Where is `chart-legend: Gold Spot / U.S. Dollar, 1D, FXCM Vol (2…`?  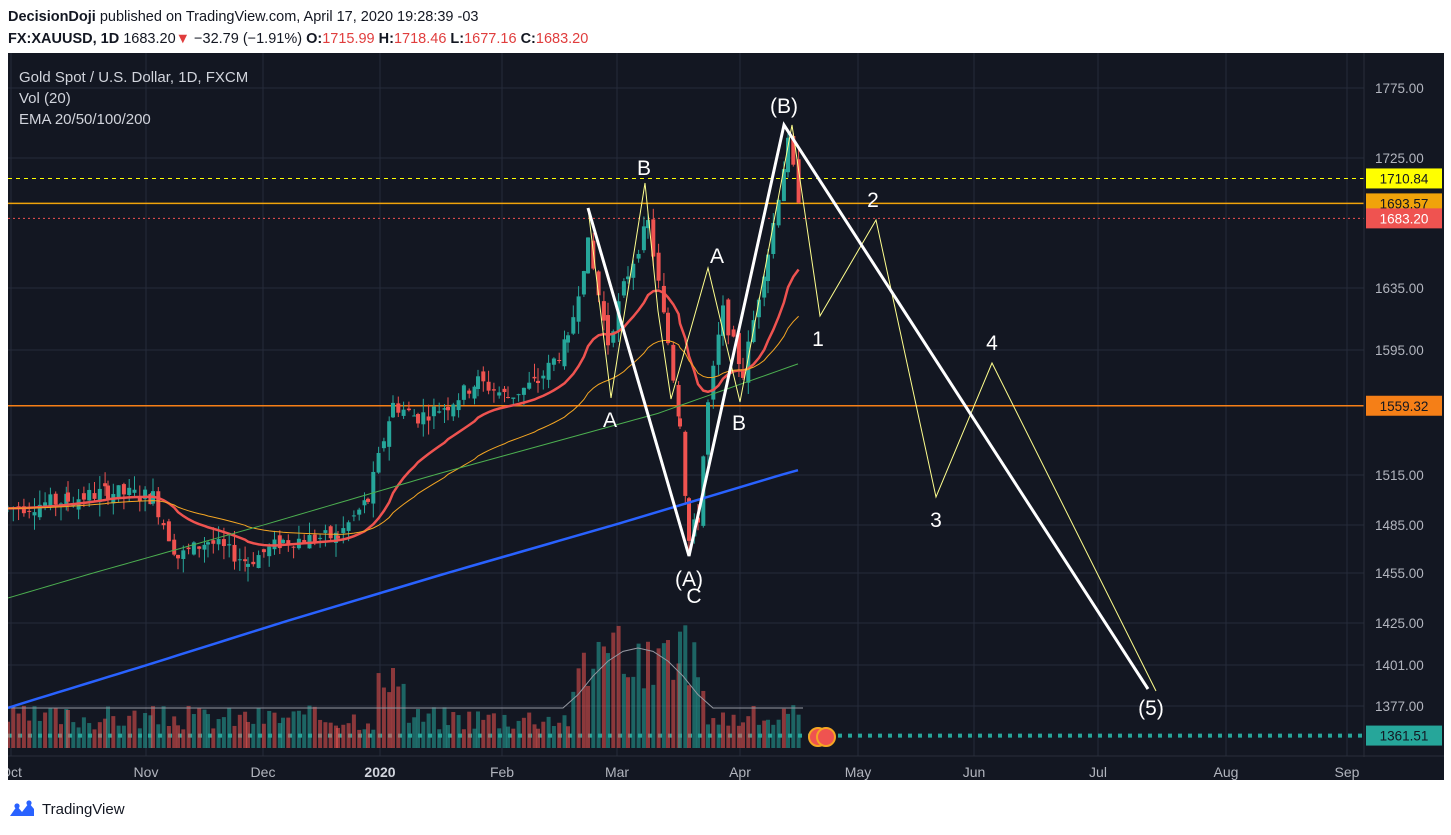 chart-legend: Gold Spot / U.S. Dollar, 1D, FXCM Vol (2… is located at coordinates (133, 98).